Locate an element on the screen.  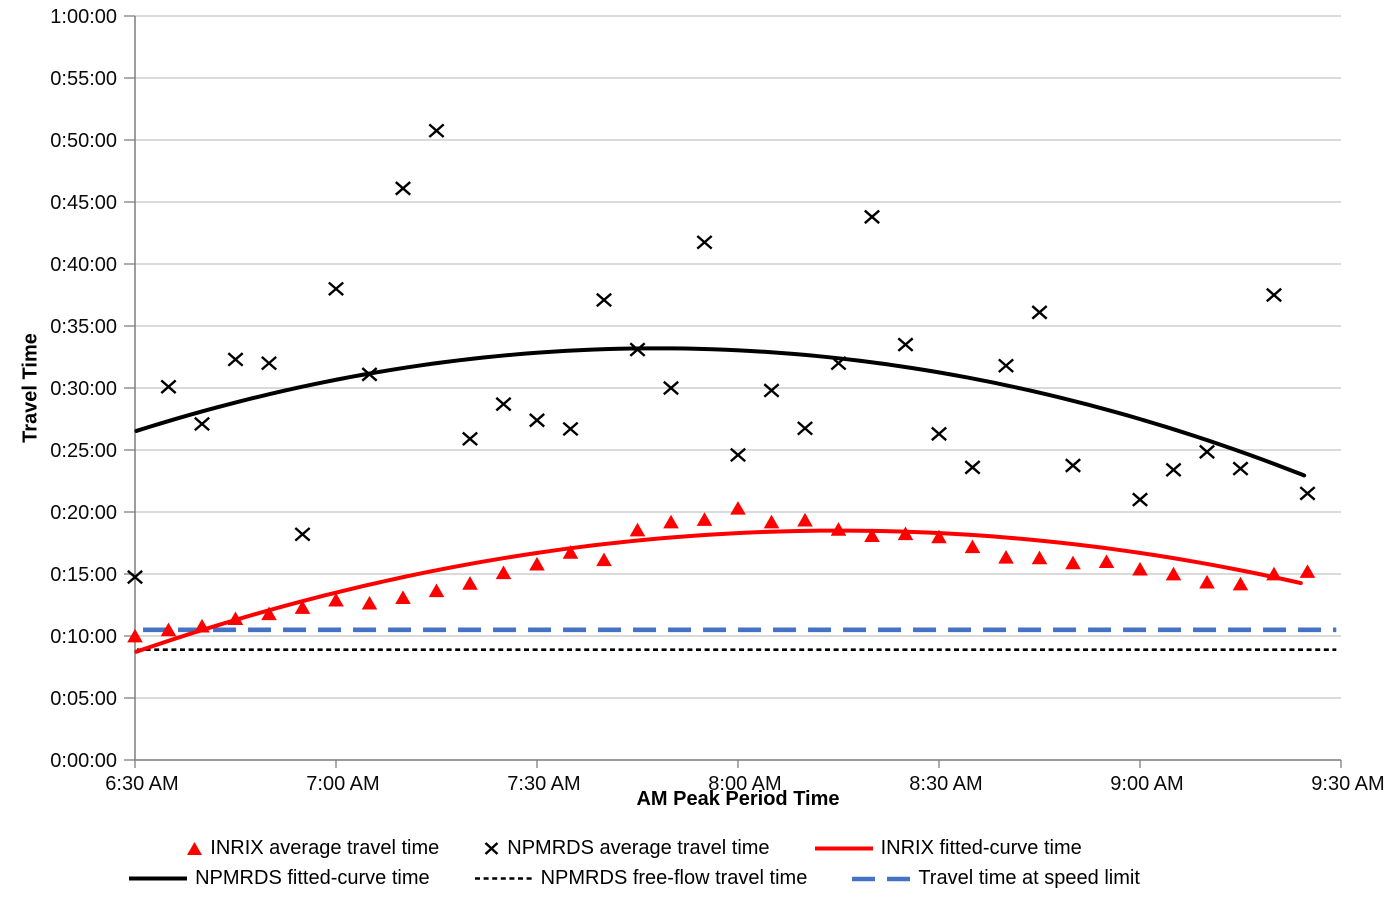
x-tick-label: 6:30 AM is located at coordinates (141, 784).